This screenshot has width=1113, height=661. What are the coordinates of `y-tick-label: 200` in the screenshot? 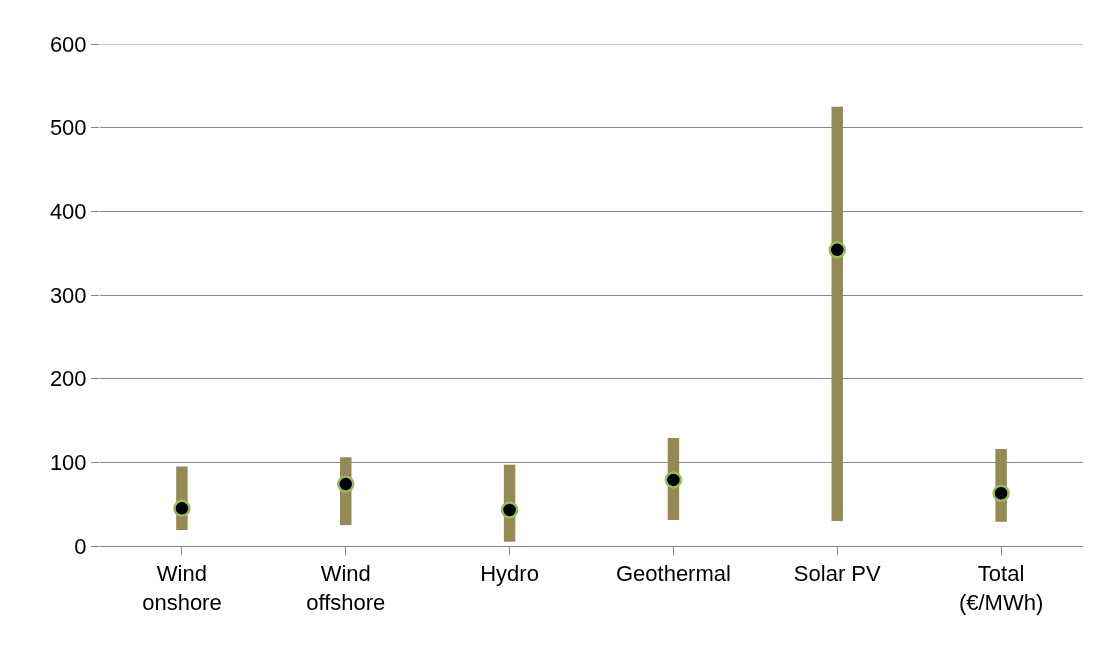 It's located at (68, 379).